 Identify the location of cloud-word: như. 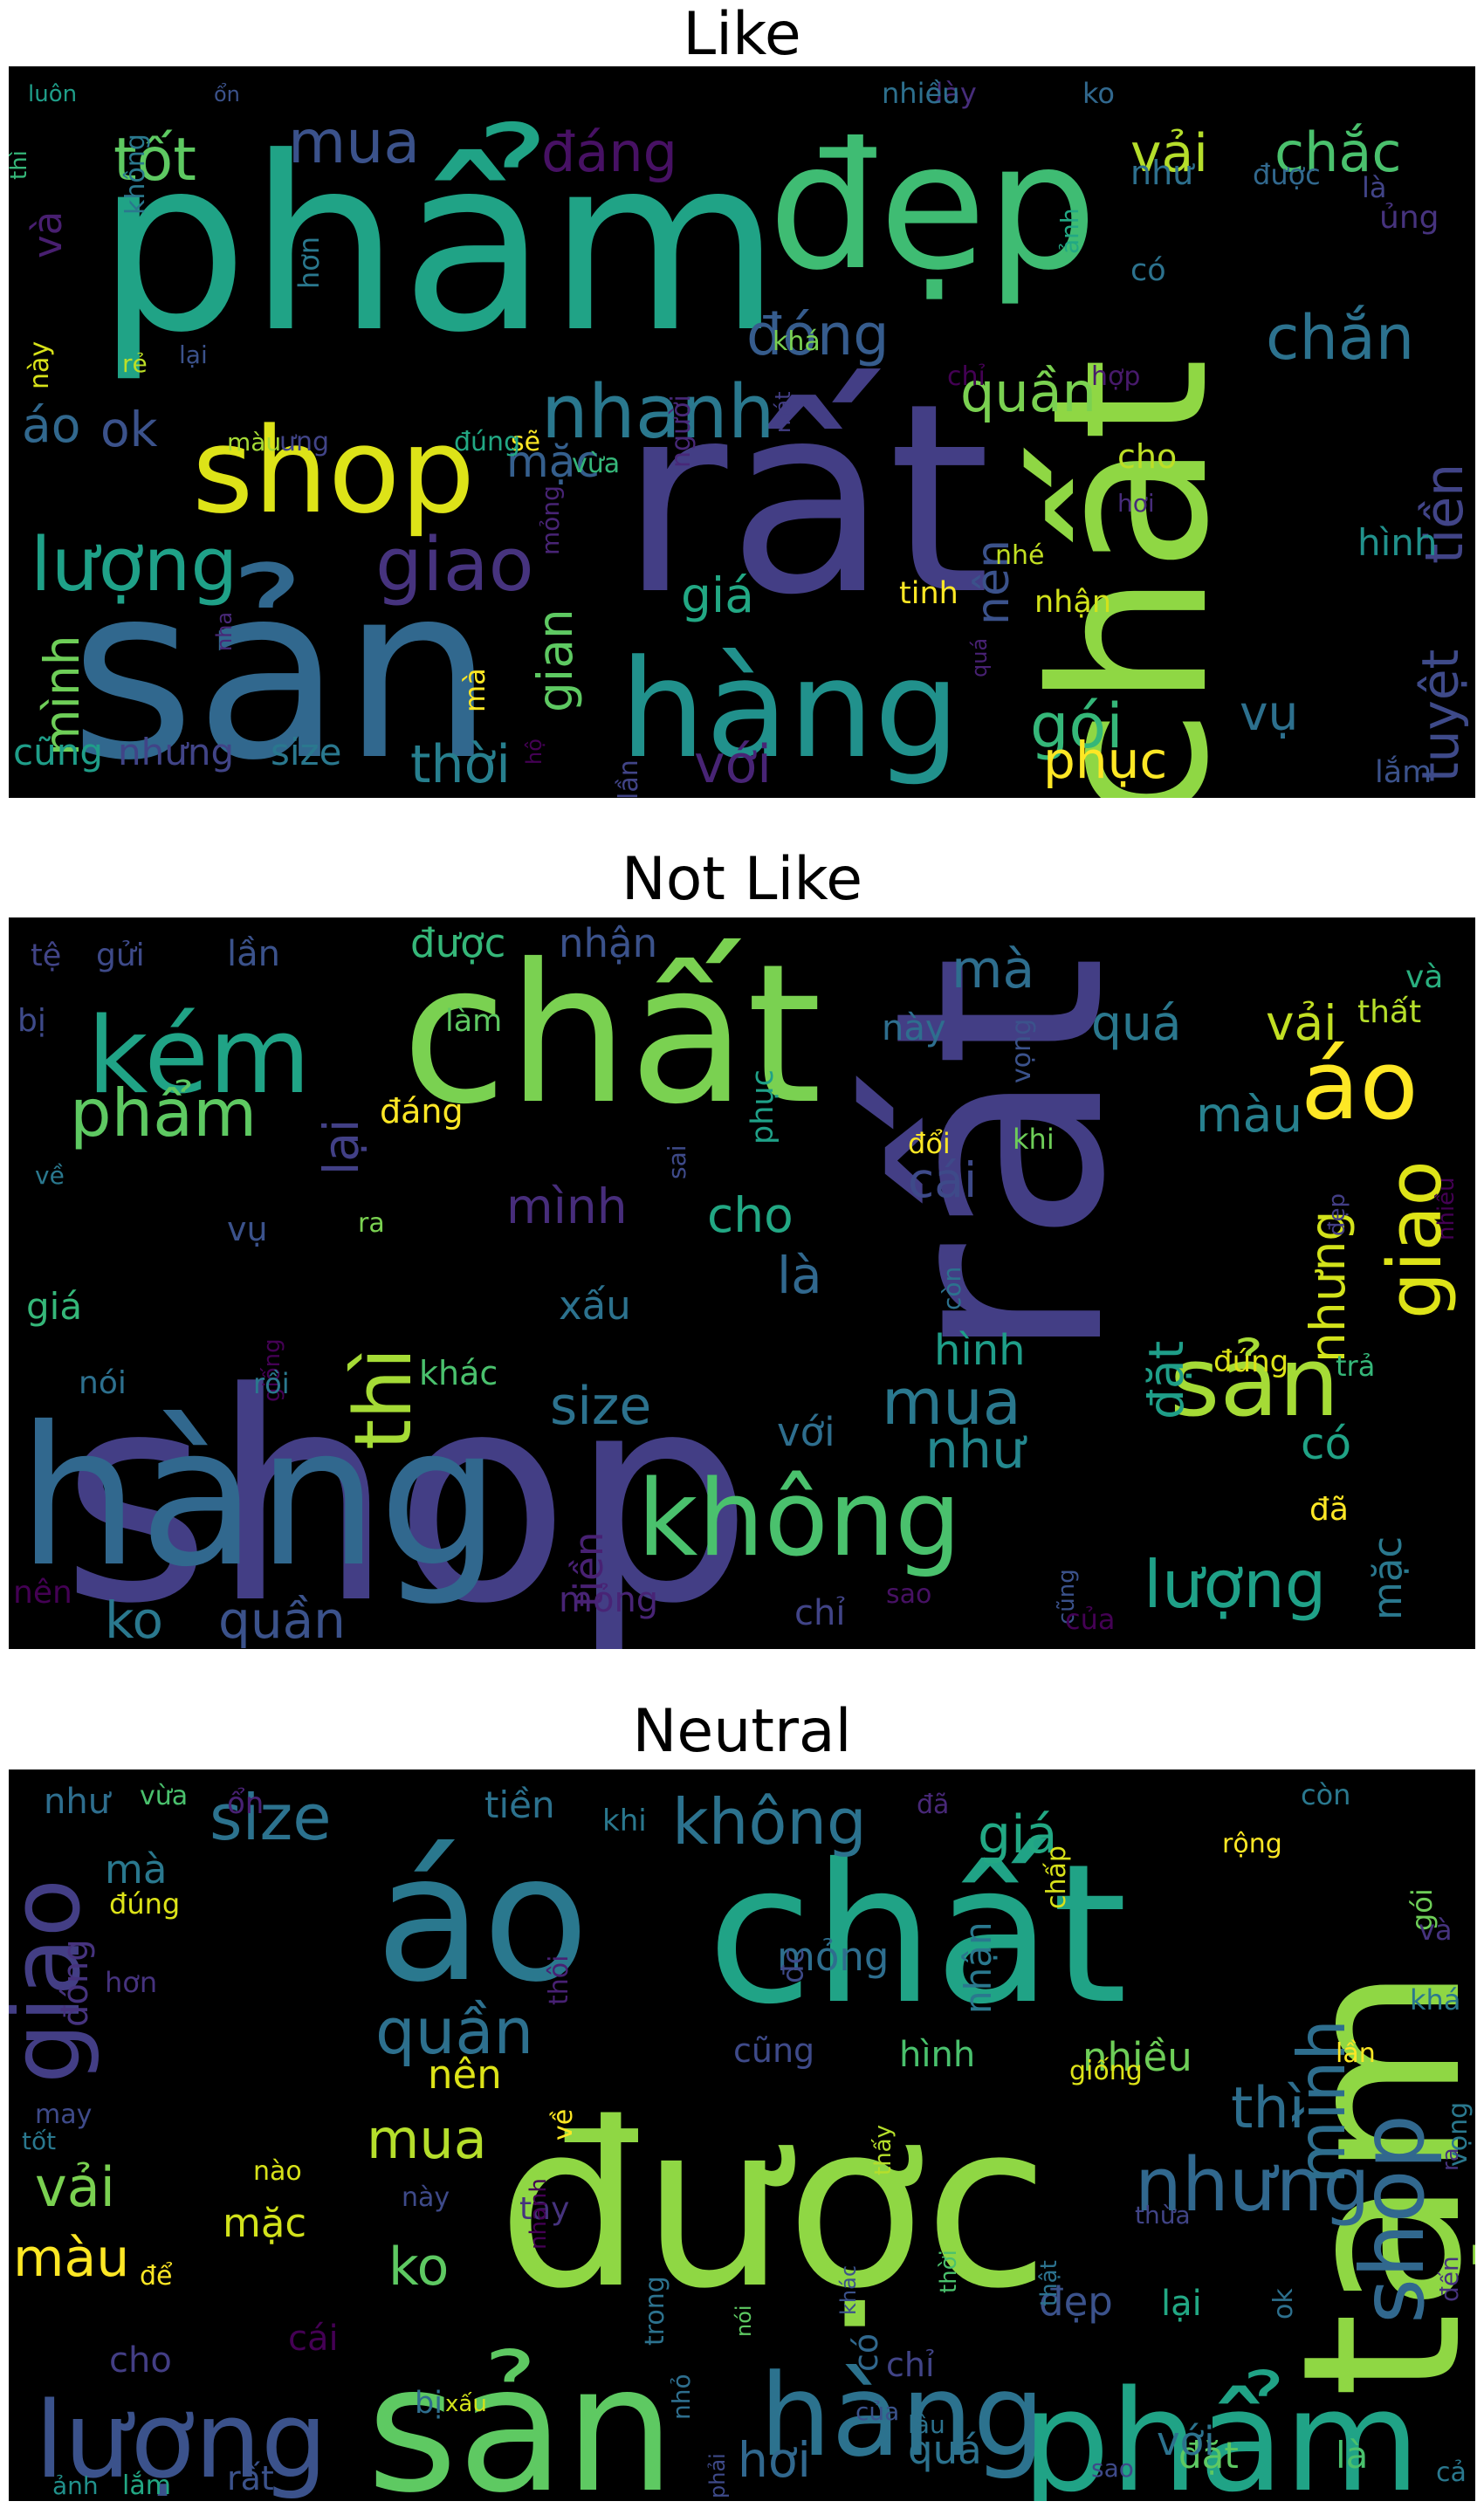
(976, 1450).